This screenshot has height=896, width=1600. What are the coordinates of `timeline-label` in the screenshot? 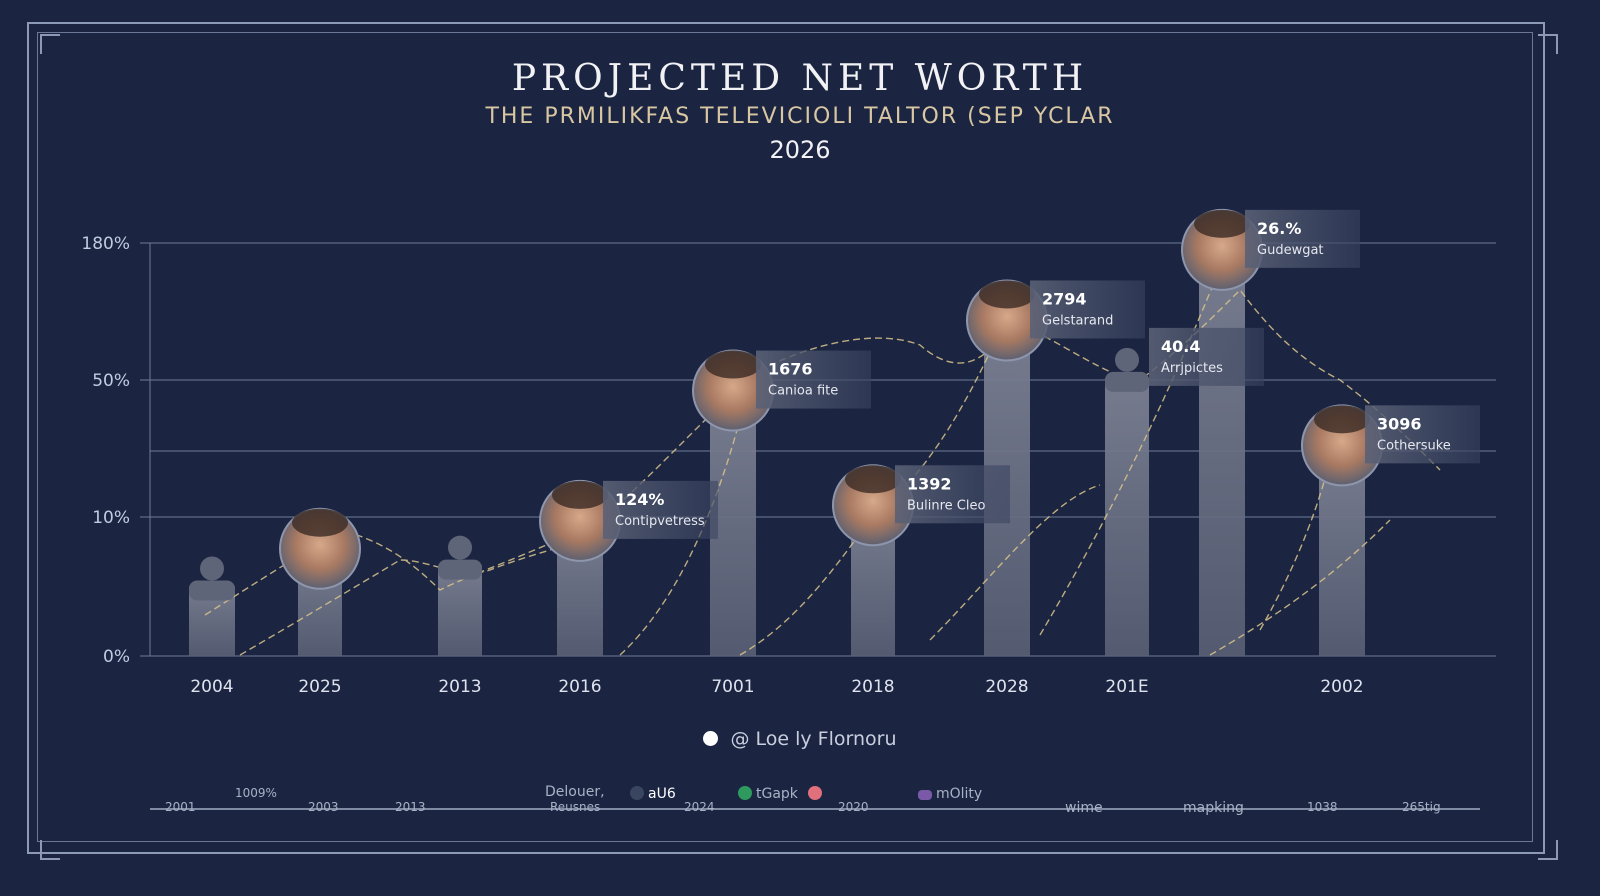 It's located at (817, 793).